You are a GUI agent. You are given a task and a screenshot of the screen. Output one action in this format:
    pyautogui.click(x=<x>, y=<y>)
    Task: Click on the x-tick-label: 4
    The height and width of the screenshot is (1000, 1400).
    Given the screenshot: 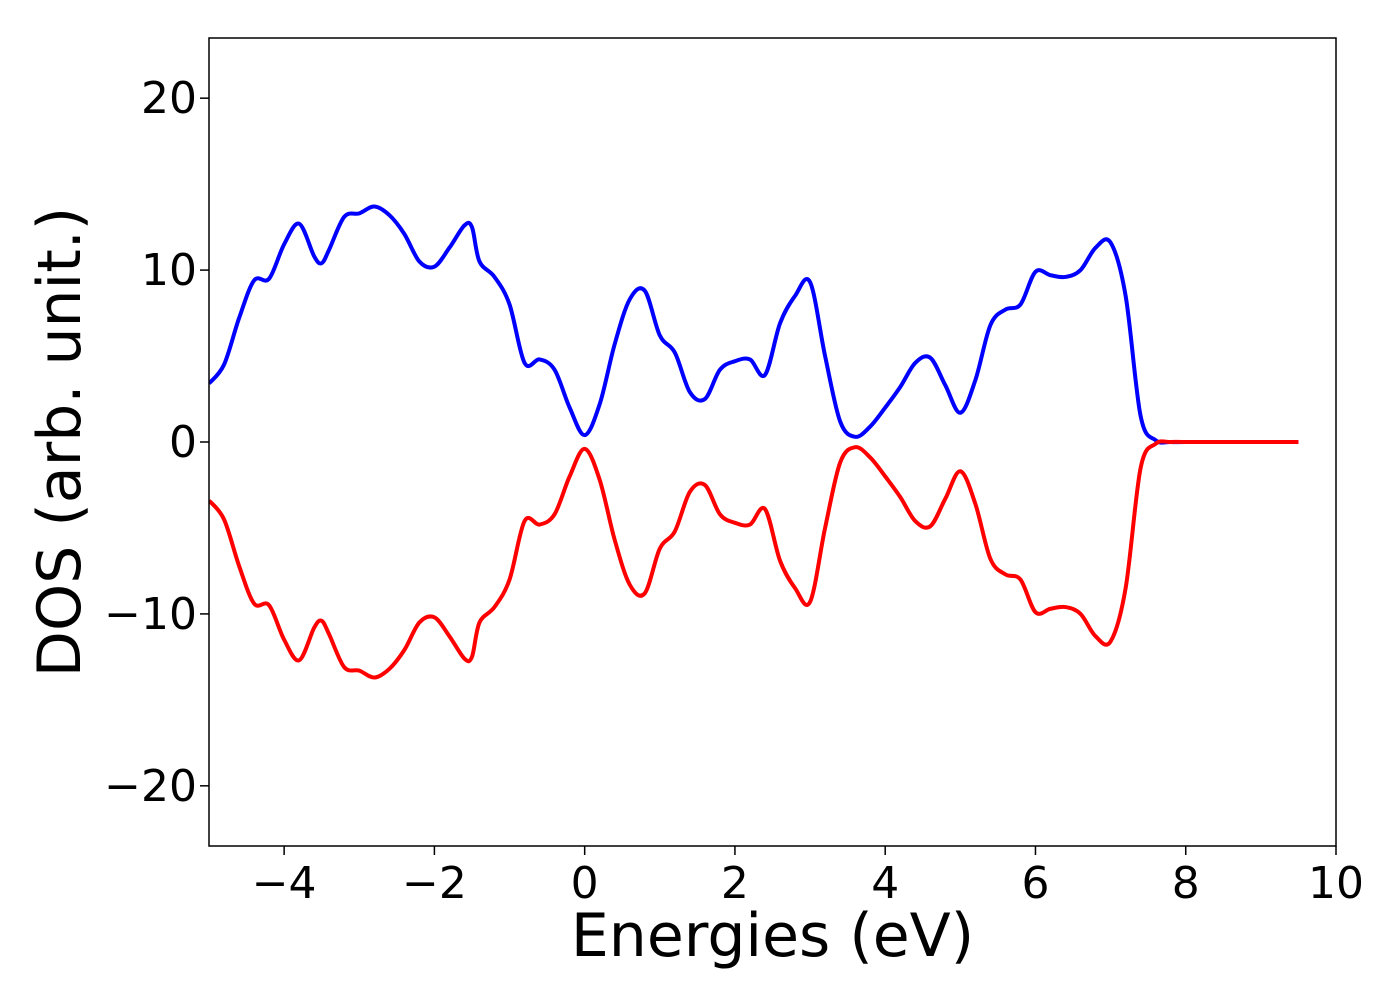 What is the action you would take?
    pyautogui.click(x=885, y=883)
    